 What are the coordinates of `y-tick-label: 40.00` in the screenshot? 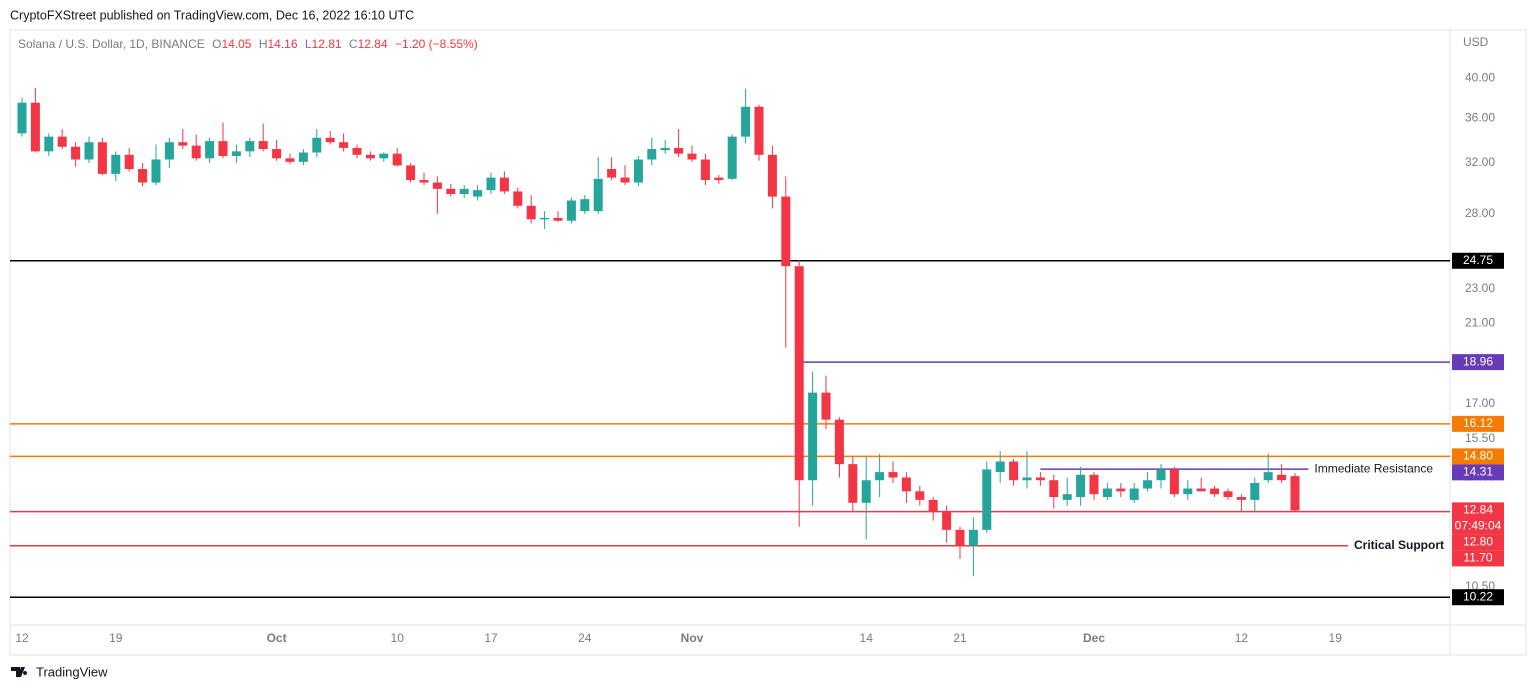 It's located at (1480, 77).